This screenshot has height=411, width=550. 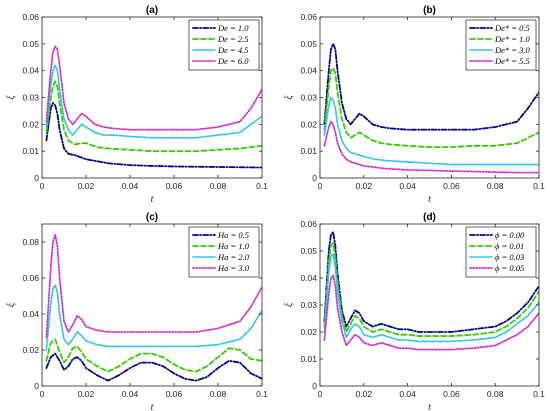 I want to click on legend-label-4: ϕ = 0.05, so click(x=509, y=268).